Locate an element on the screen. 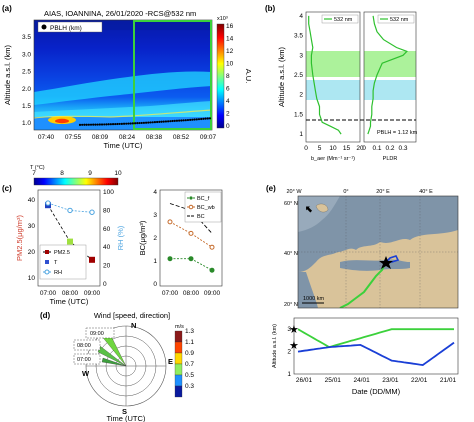  legend-bc: BC is located at coordinates (201, 217).